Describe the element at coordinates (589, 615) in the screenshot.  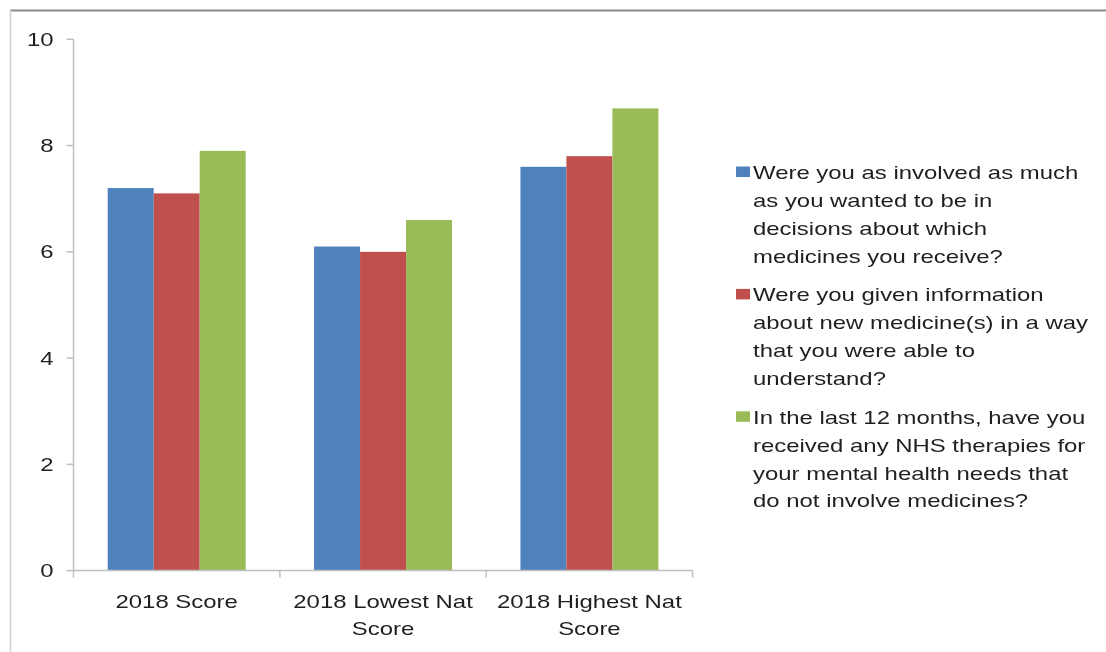
I see `x-tick-label: 2018 Highest Nat Score` at that location.